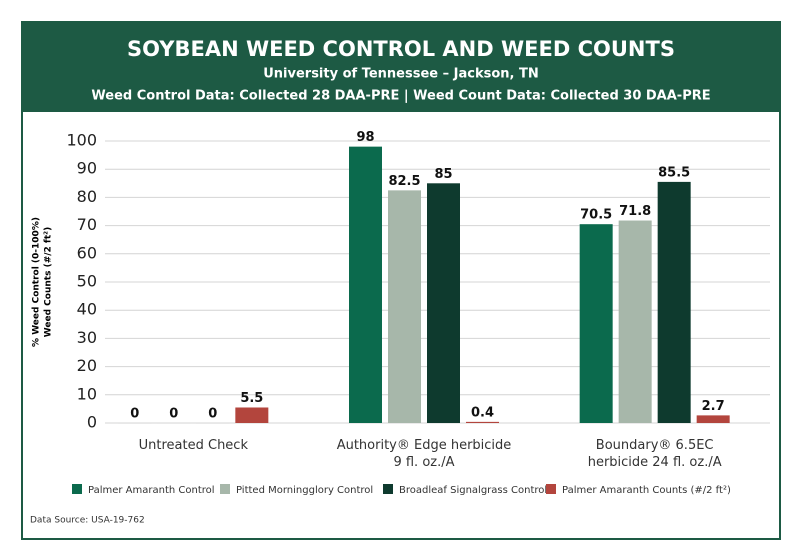  Describe the element at coordinates (87, 393) in the screenshot. I see `y-tick-label: 10` at that location.